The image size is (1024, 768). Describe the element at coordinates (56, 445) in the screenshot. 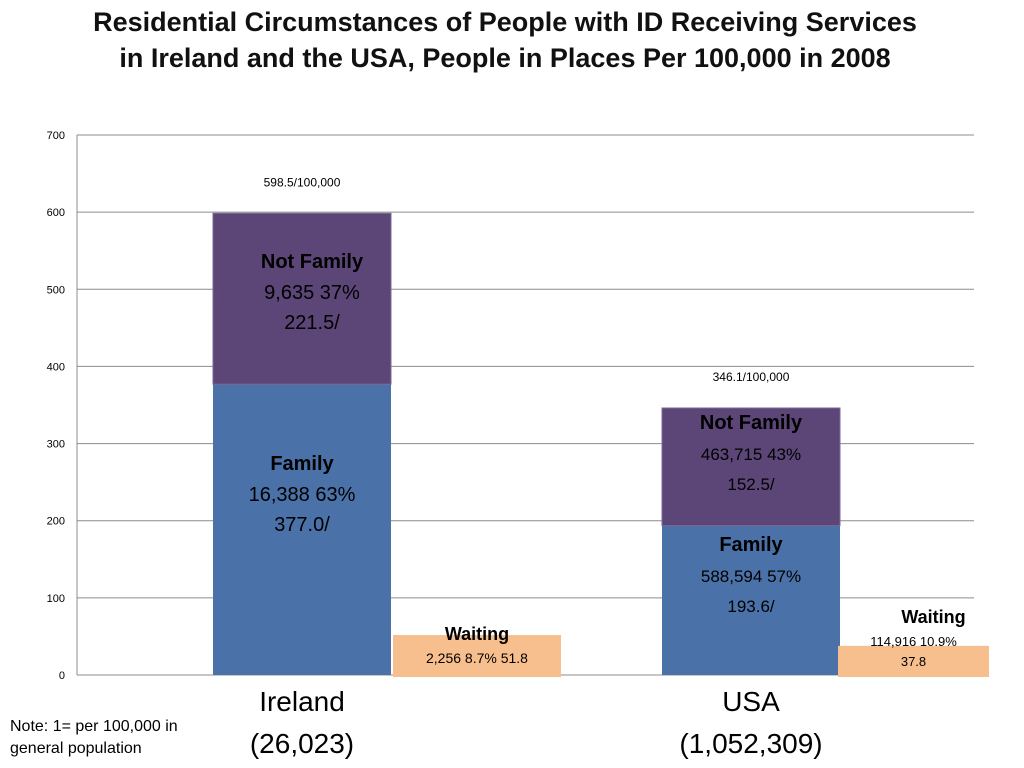

I see `y-tick-label: 300` at that location.